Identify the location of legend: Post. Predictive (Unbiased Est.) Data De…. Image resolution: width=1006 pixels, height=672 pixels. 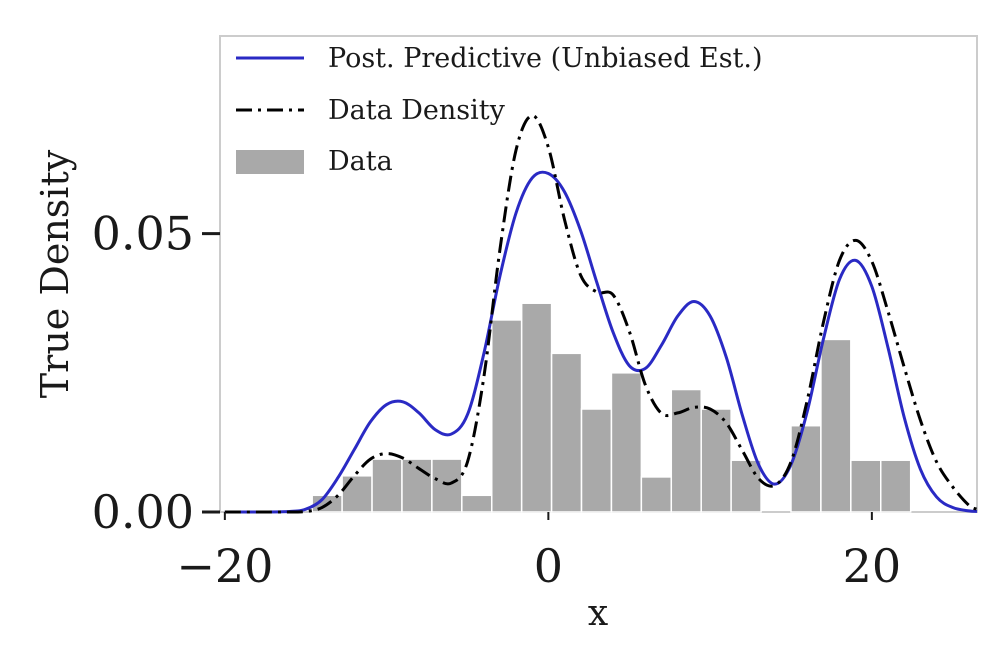
(499, 110).